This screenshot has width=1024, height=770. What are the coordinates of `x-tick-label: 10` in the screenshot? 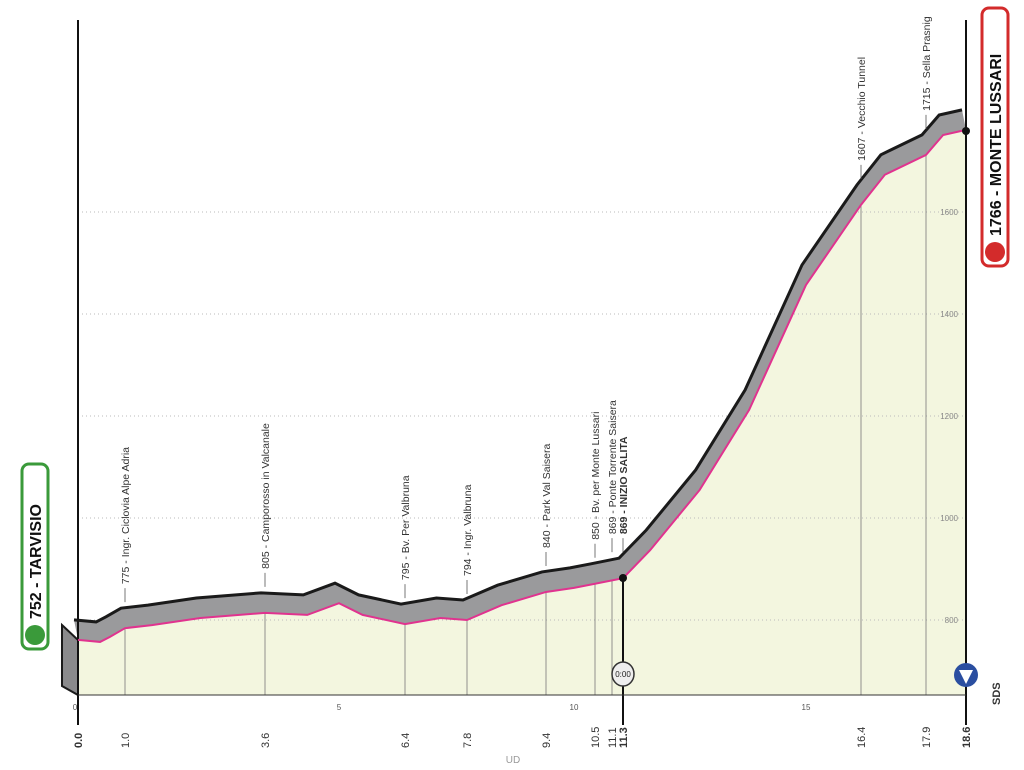 It's located at (574, 707).